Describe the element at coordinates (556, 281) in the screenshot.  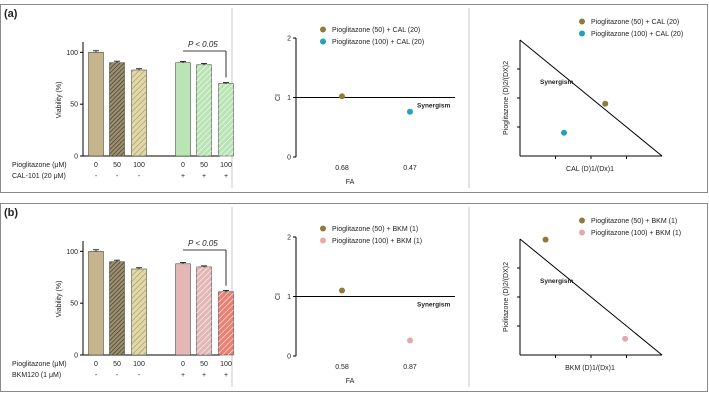
I see `iso-synergism-label: Synergism` at that location.